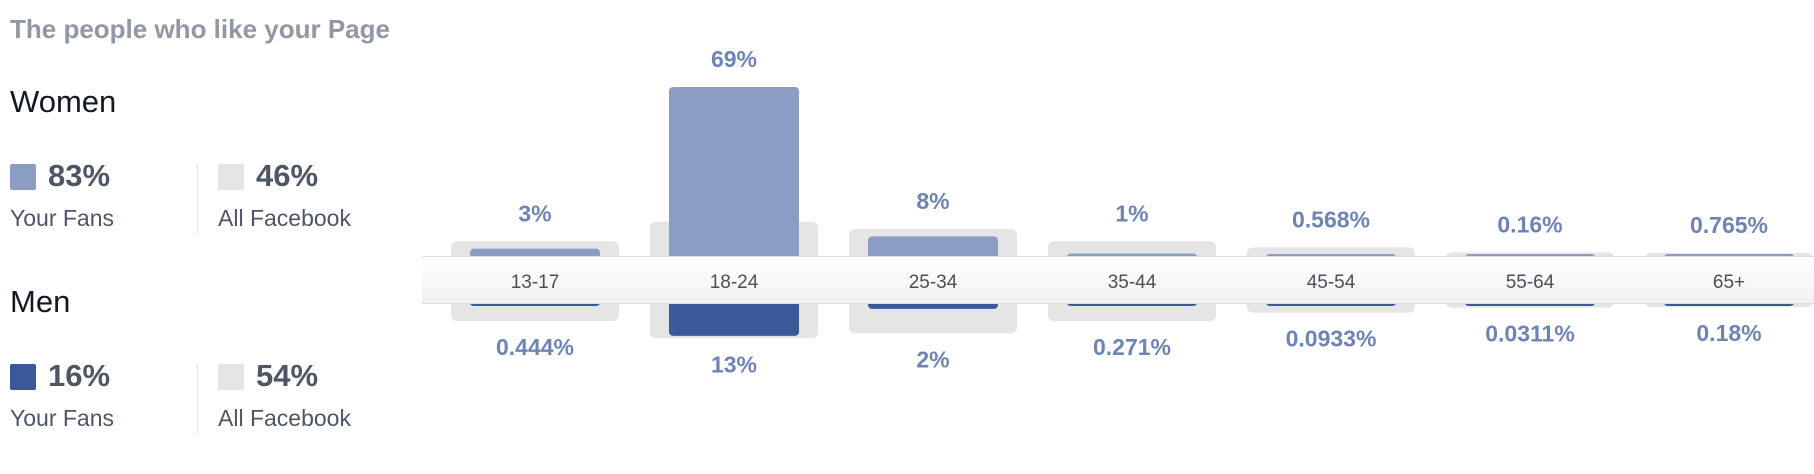 The width and height of the screenshot is (1814, 474). What do you see at coordinates (932, 359) in the screenshot?
I see `men-value-label: 2%` at bounding box center [932, 359].